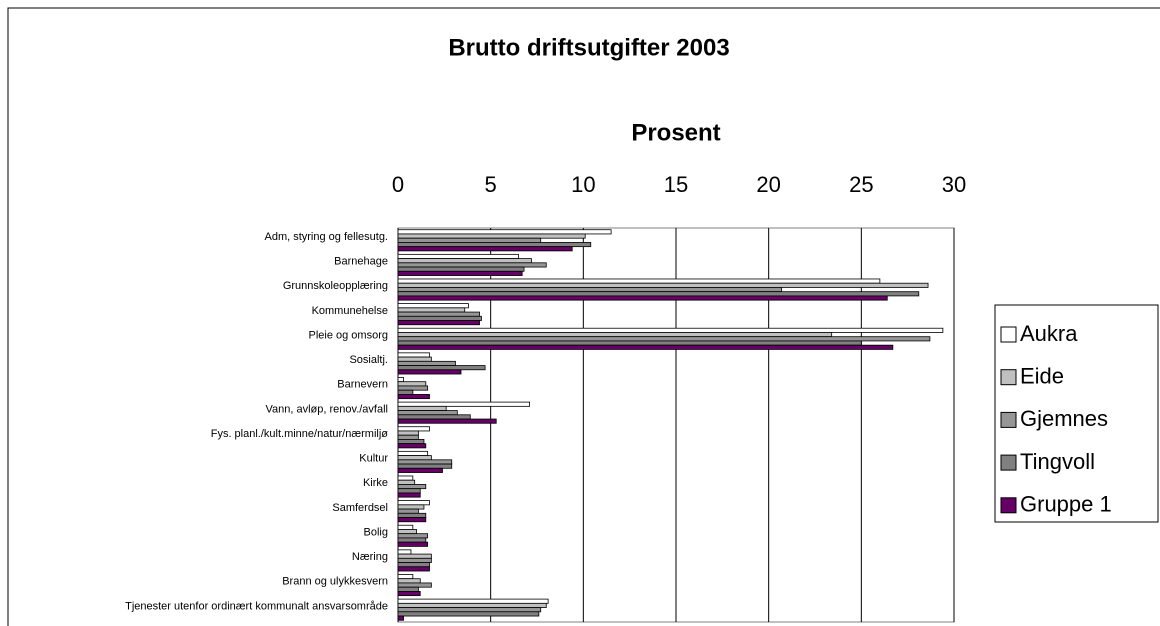  Describe the element at coordinates (676, 184) in the screenshot. I see `x-tick-label: 15` at that location.